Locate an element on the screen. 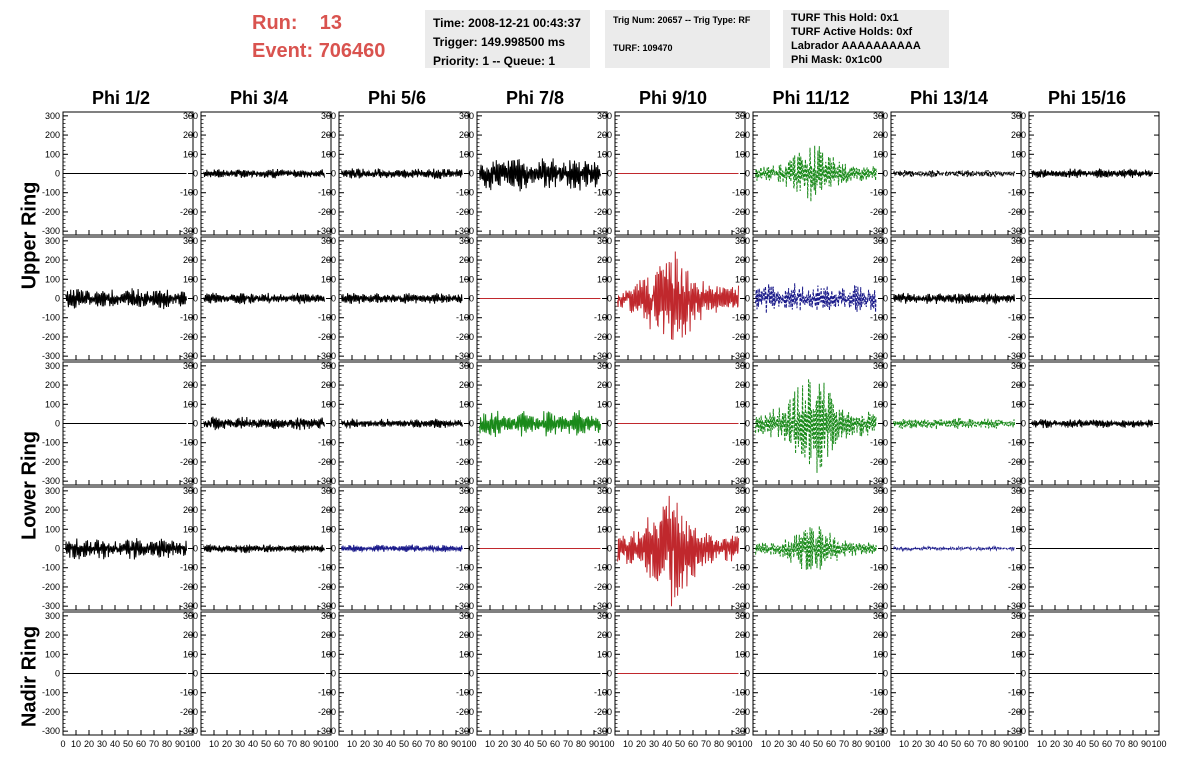  x-tick-label: 10 is located at coordinates (214, 744).